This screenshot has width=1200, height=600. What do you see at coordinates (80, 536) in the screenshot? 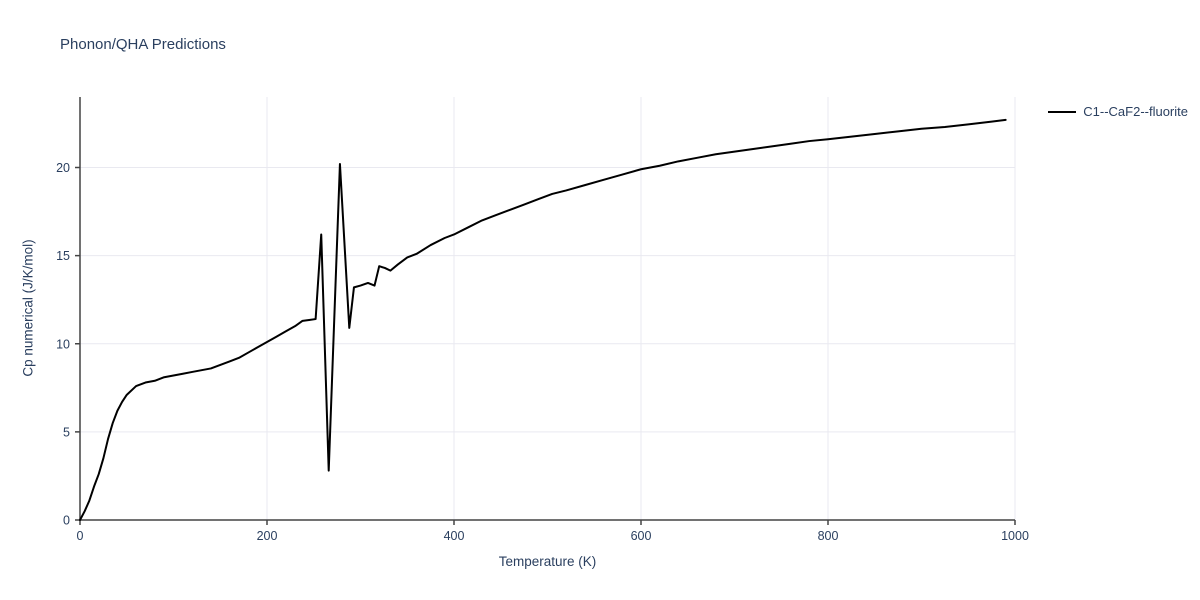
I see `x-tick-label: 0` at bounding box center [80, 536].